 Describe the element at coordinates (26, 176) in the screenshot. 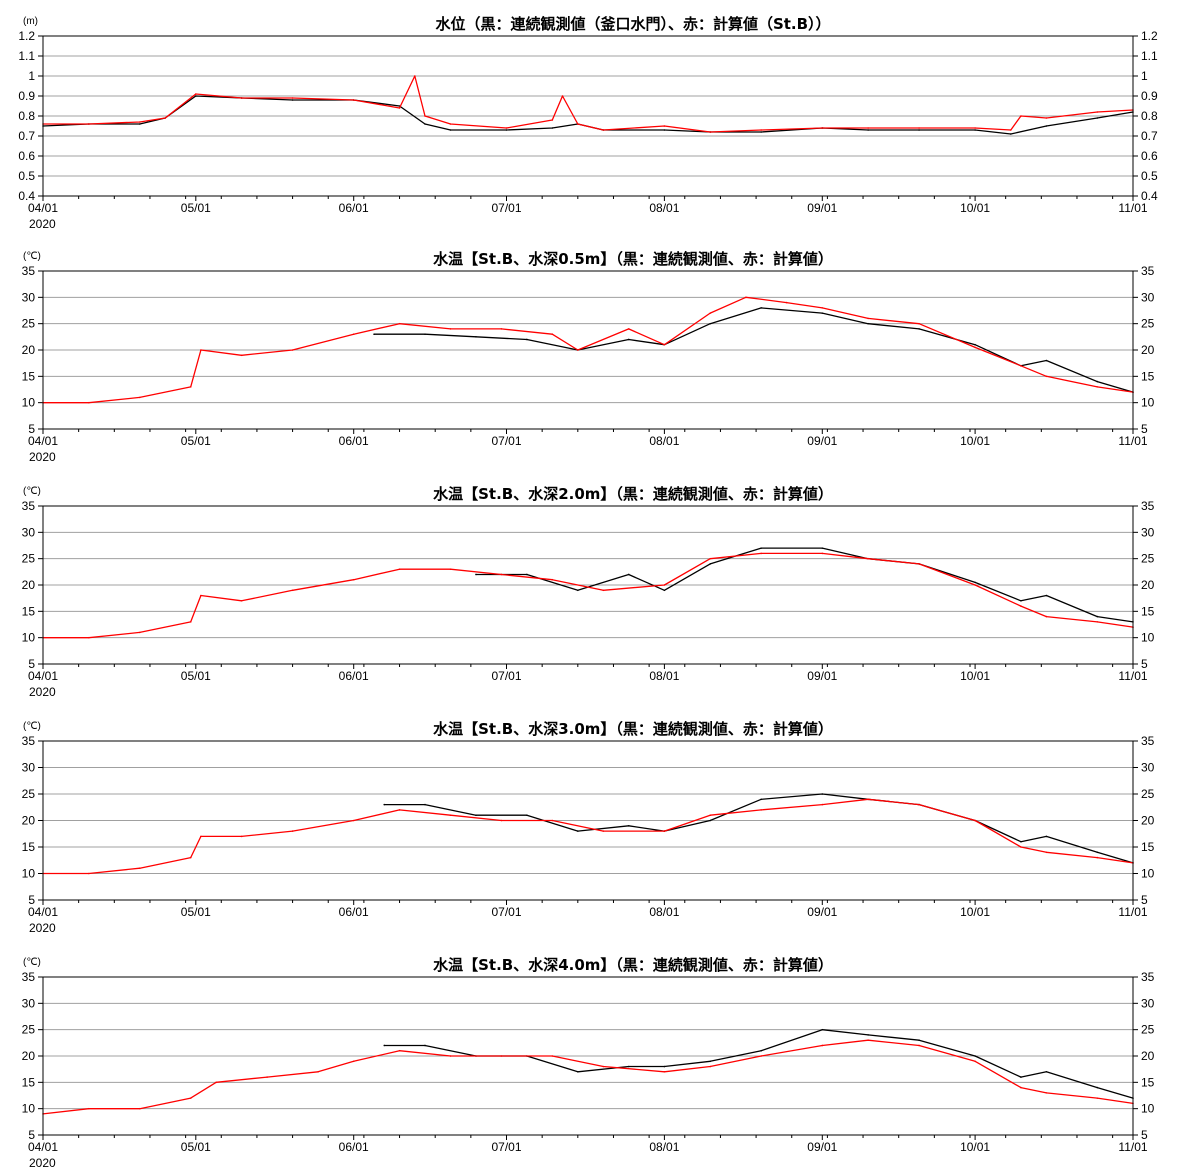

I see `y-tick-label-left: 0.5` at that location.